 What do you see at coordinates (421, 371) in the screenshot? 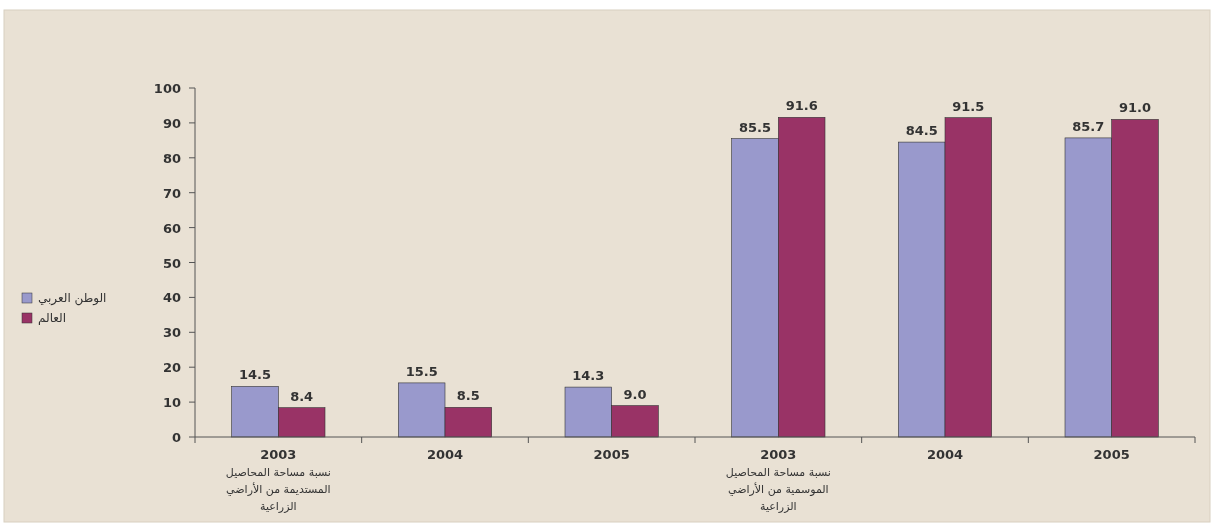
I see `data-label: 15.5` at bounding box center [421, 371].